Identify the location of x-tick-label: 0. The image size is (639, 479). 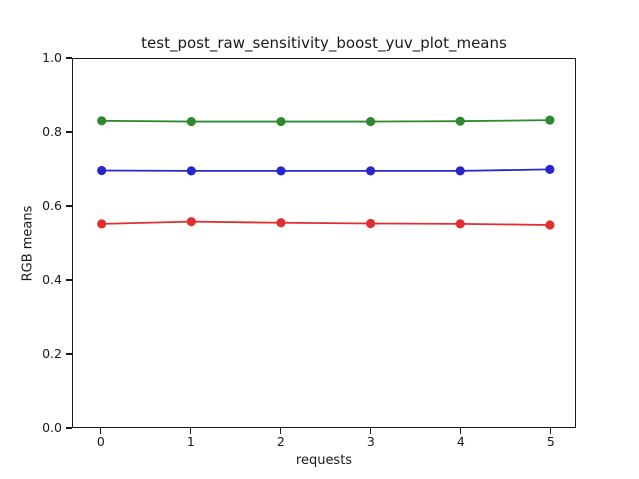
(100, 441).